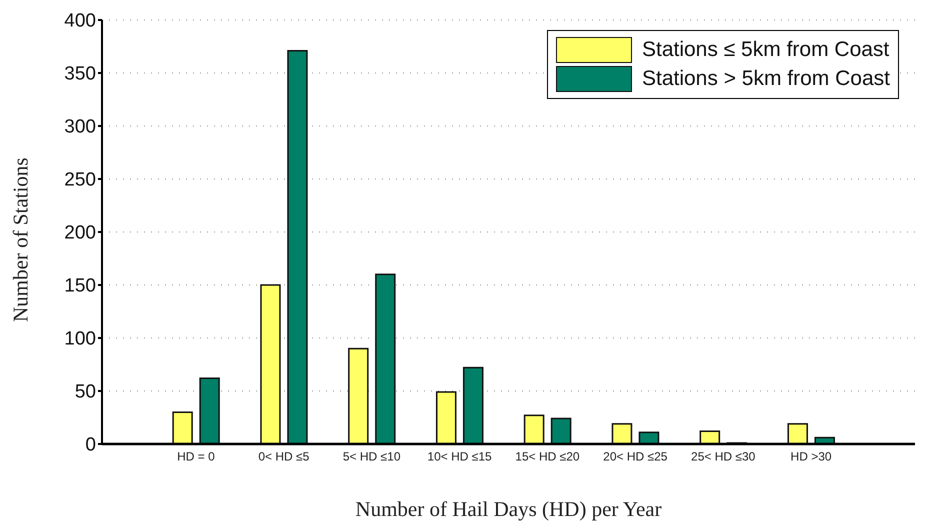 The width and height of the screenshot is (927, 530). What do you see at coordinates (80, 233) in the screenshot?
I see `y-tick-label: 200` at bounding box center [80, 233].